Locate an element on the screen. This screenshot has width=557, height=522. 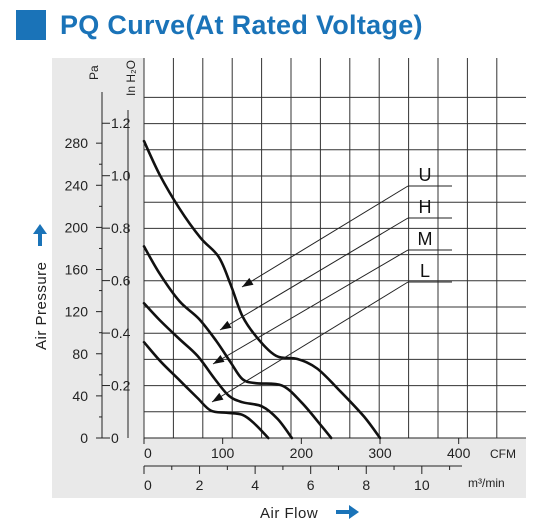
y-tick-label-pa: 280 is located at coordinates (77, 143).